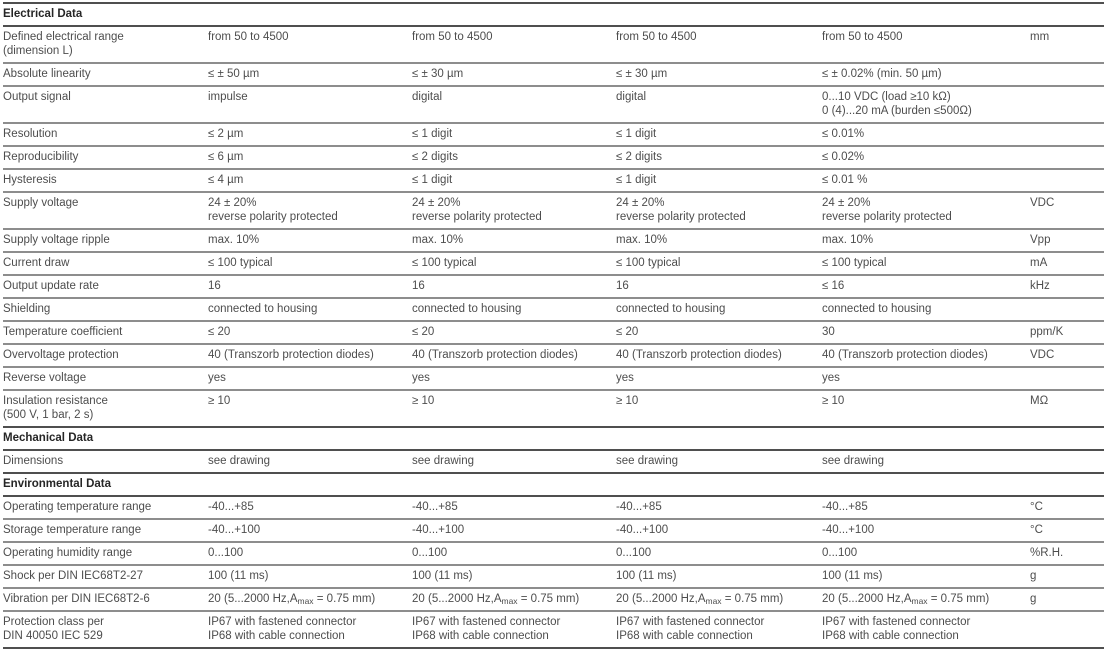 Image resolution: width=1104 pixels, height=661 pixels. Describe the element at coordinates (514, 355) in the screenshot. I see `value-cell-variant-2: 40 (Transzorb protection diodes)` at that location.